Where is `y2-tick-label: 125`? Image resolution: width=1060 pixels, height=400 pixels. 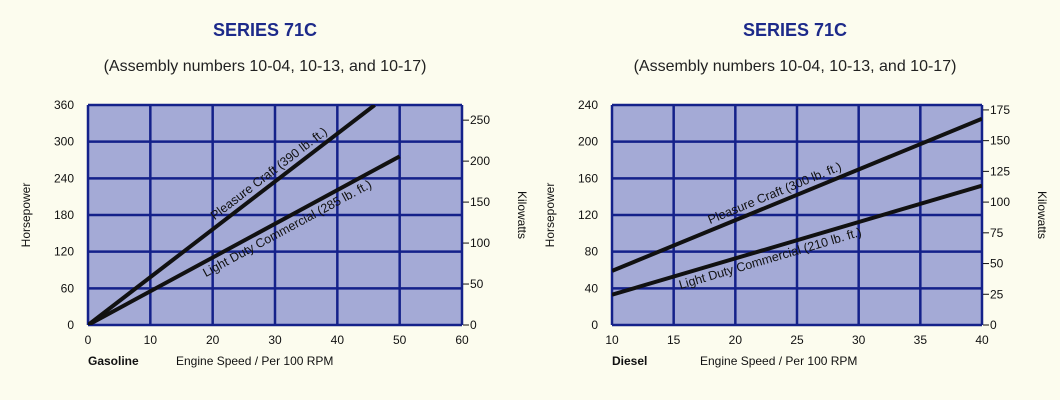
y2-tick-label: 125 is located at coordinates (1000, 171).